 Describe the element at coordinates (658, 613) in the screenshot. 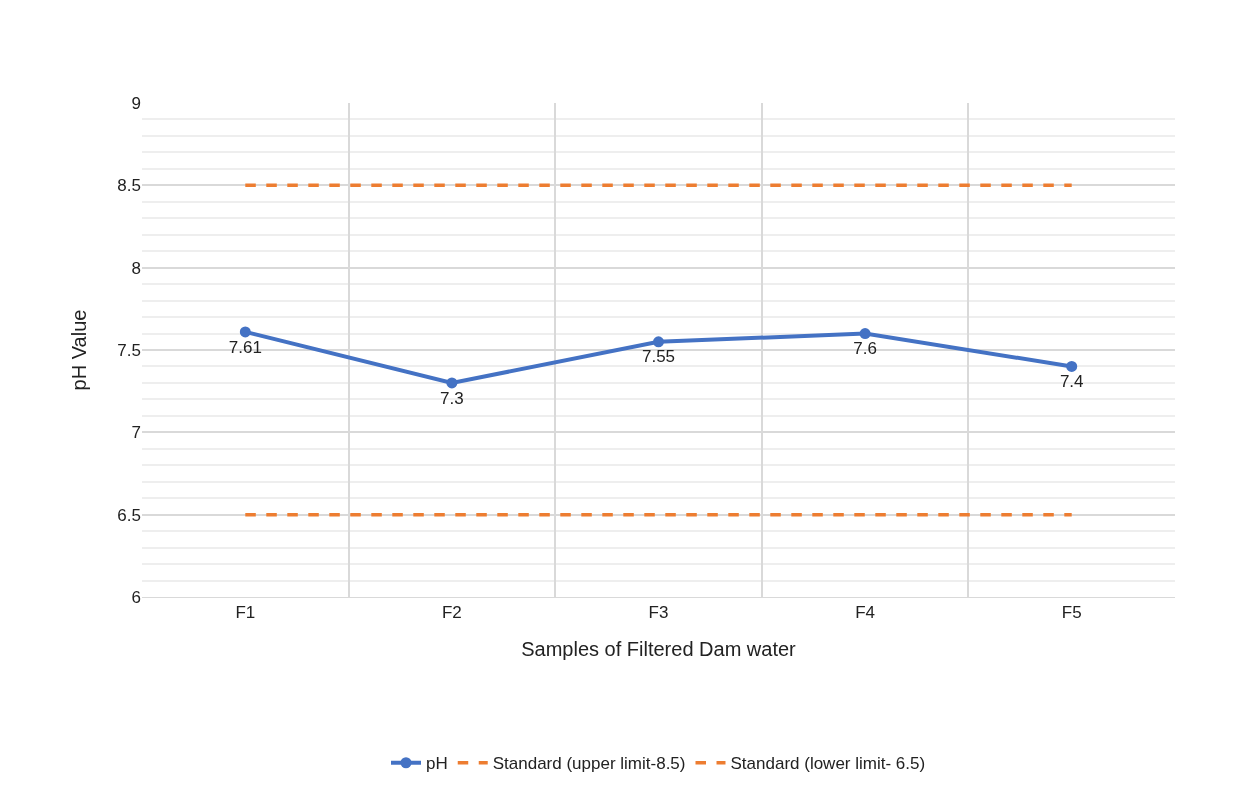

I see `x-tick-label: F3` at that location.